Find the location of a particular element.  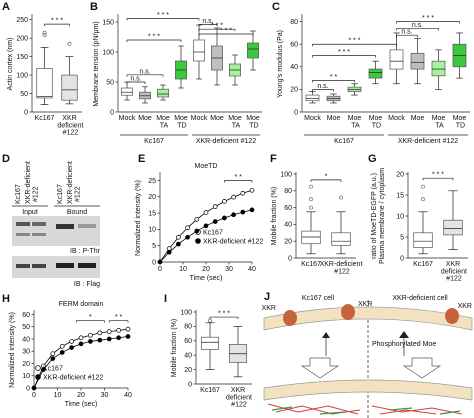

lane-label: XKR-deficient #122 is located at coordinates (74, 182).